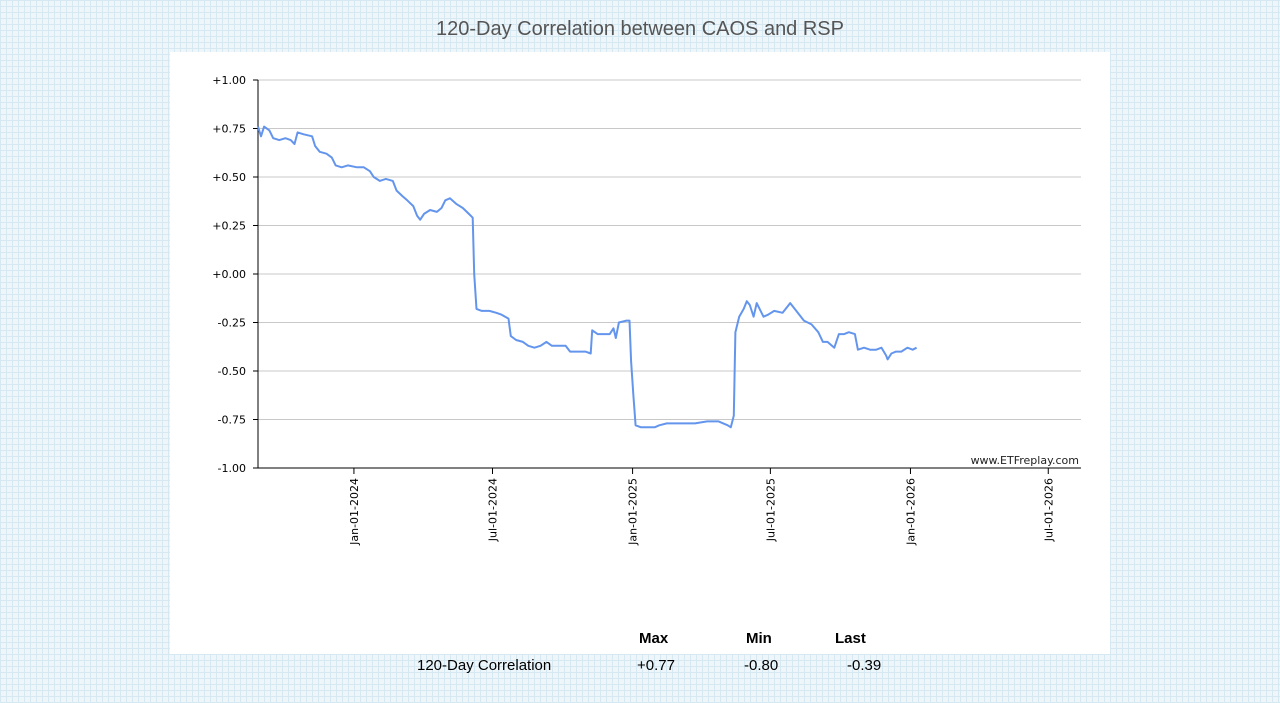  What do you see at coordinates (656, 665) in the screenshot?
I see `summary-value-max: +0.77` at bounding box center [656, 665].